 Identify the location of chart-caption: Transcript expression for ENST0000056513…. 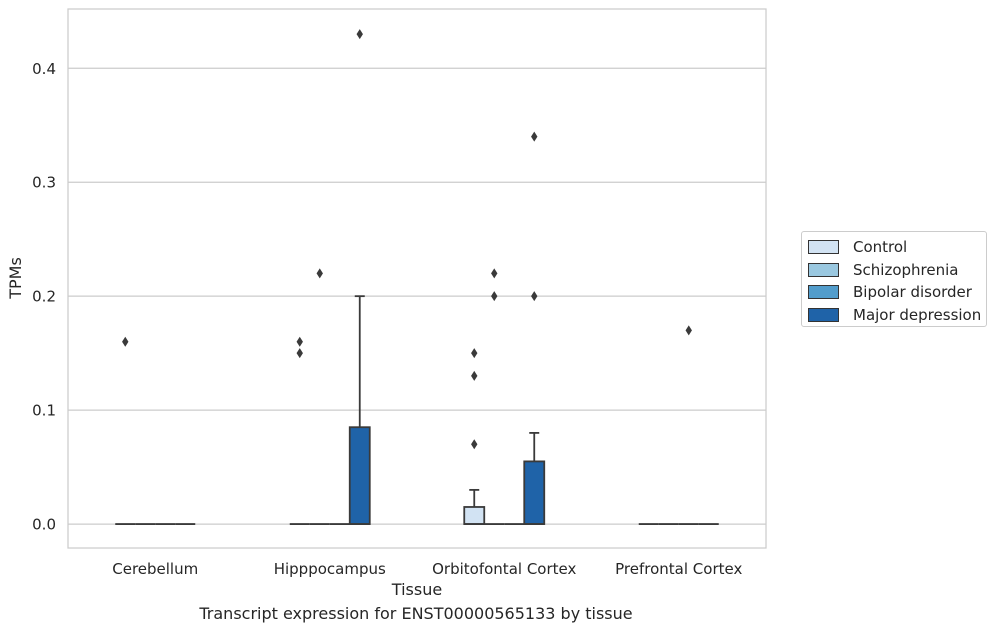
(416, 613).